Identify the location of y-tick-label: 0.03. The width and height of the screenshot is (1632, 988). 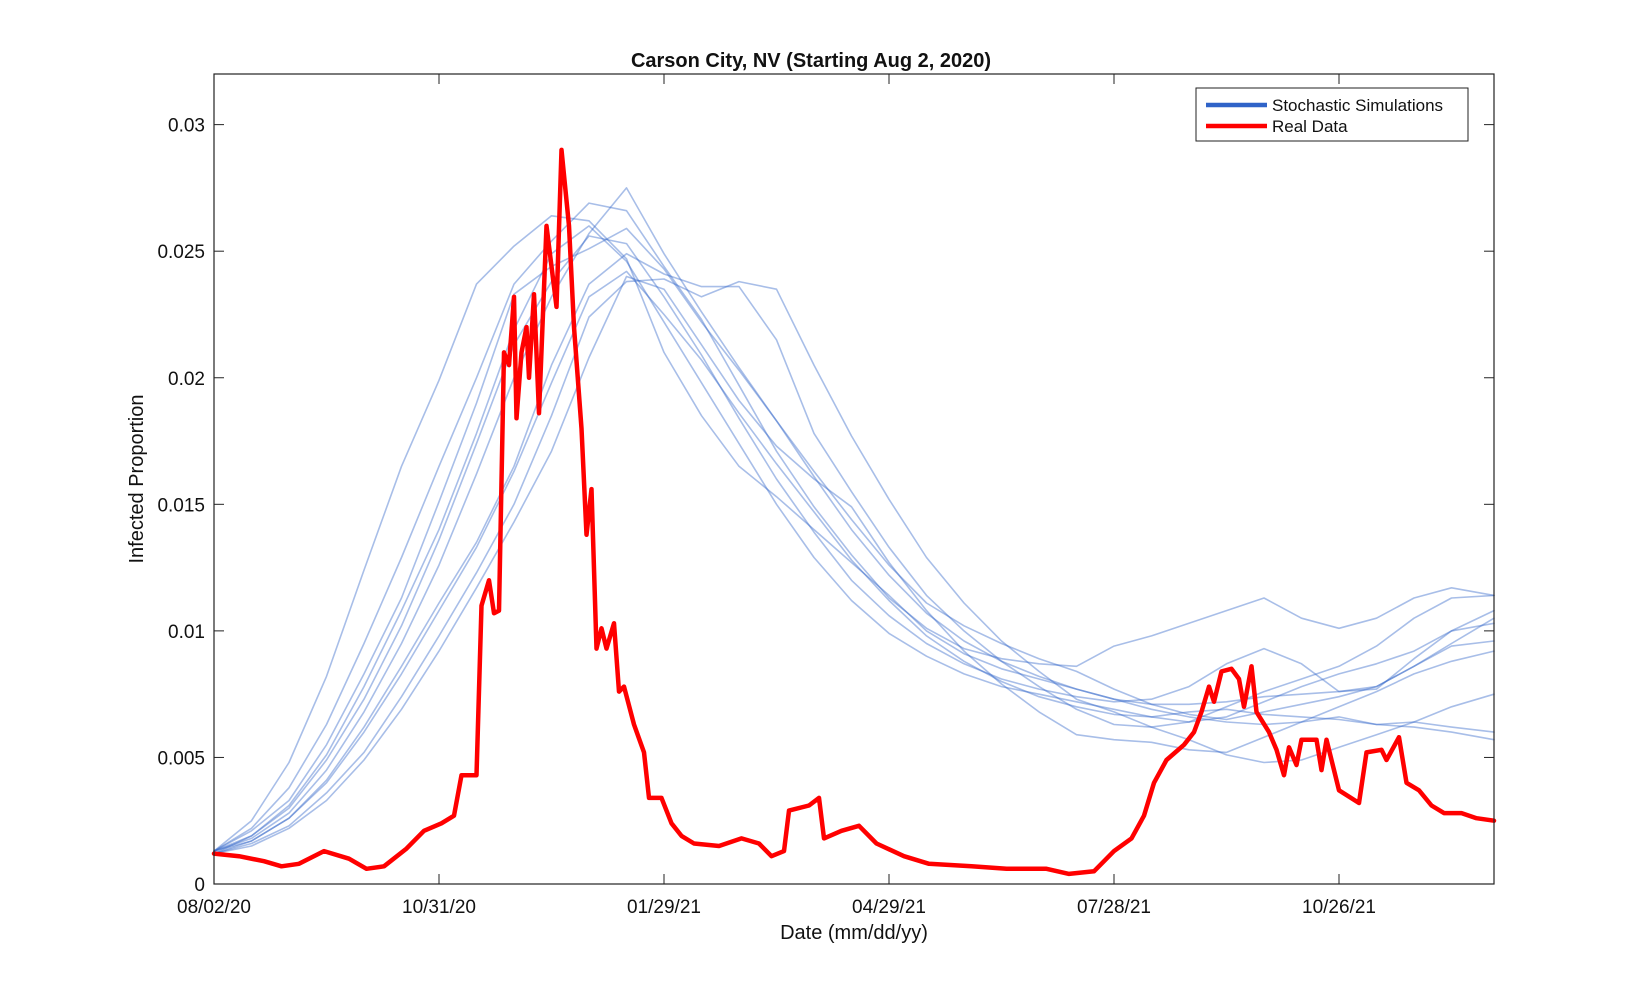
(186, 126).